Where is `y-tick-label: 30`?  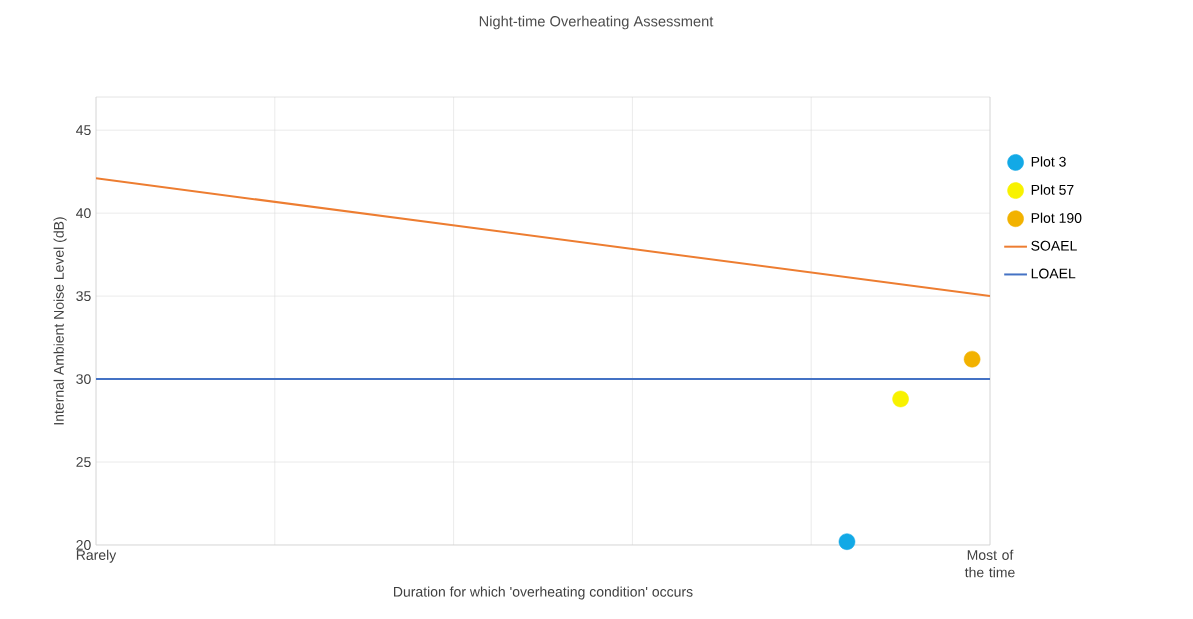 y-tick-label: 30 is located at coordinates (83, 379).